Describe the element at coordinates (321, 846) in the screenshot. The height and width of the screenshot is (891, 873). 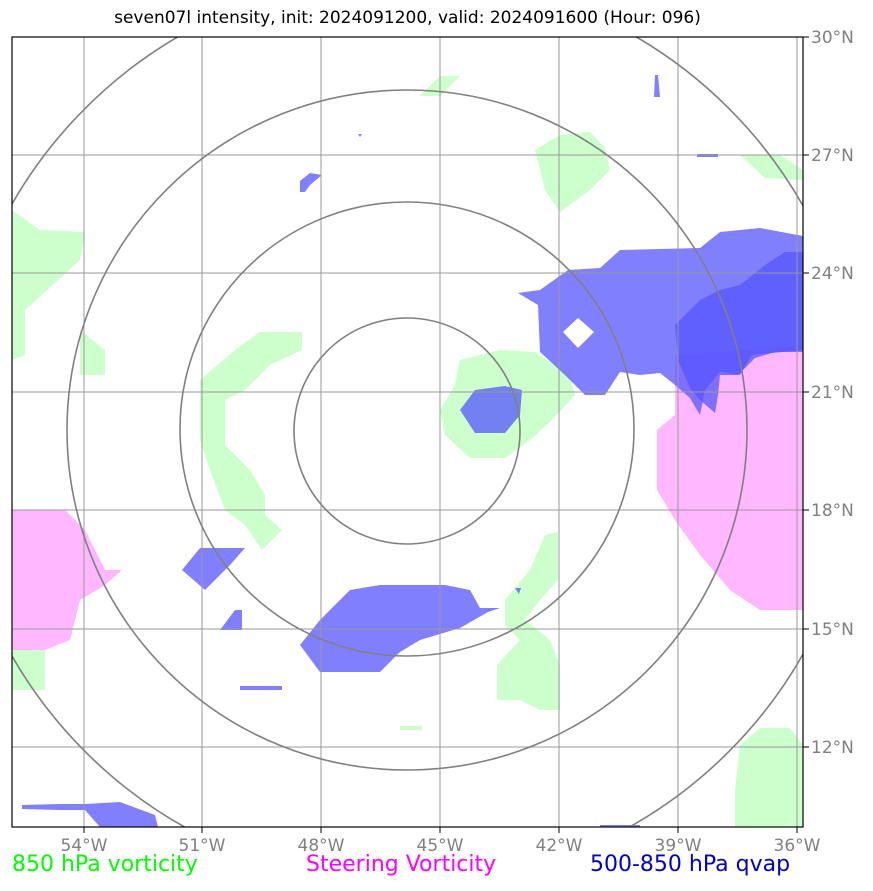
I see `lon-tick-label: 48°W` at that location.